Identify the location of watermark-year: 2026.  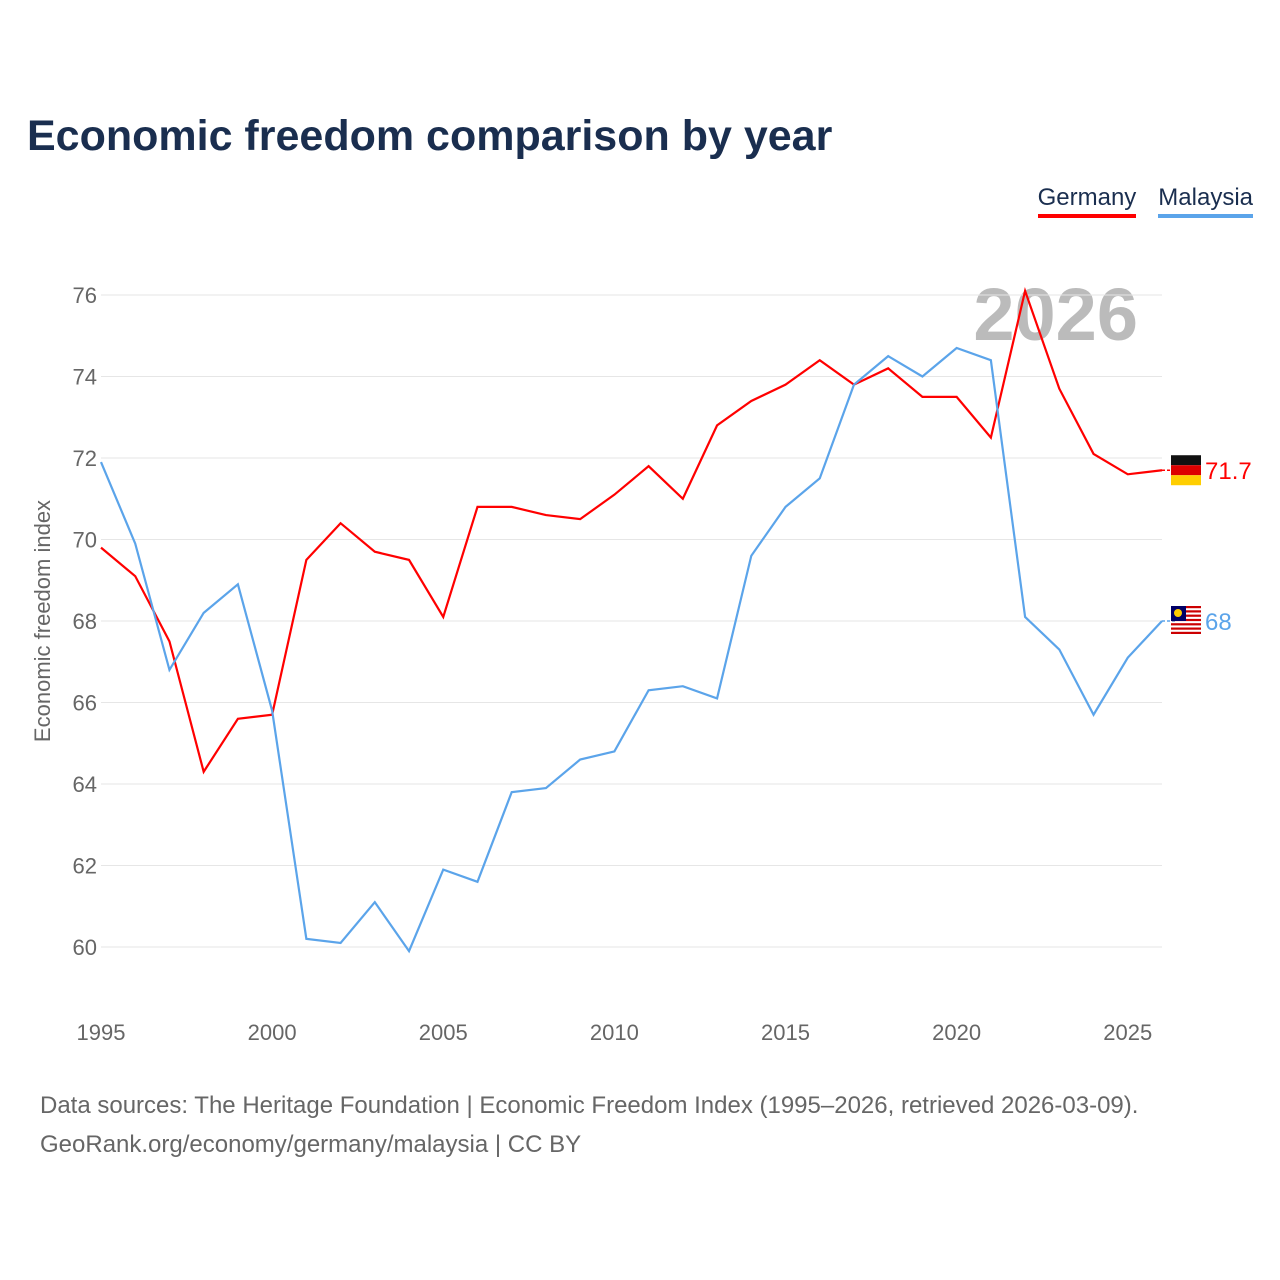
(1055, 314).